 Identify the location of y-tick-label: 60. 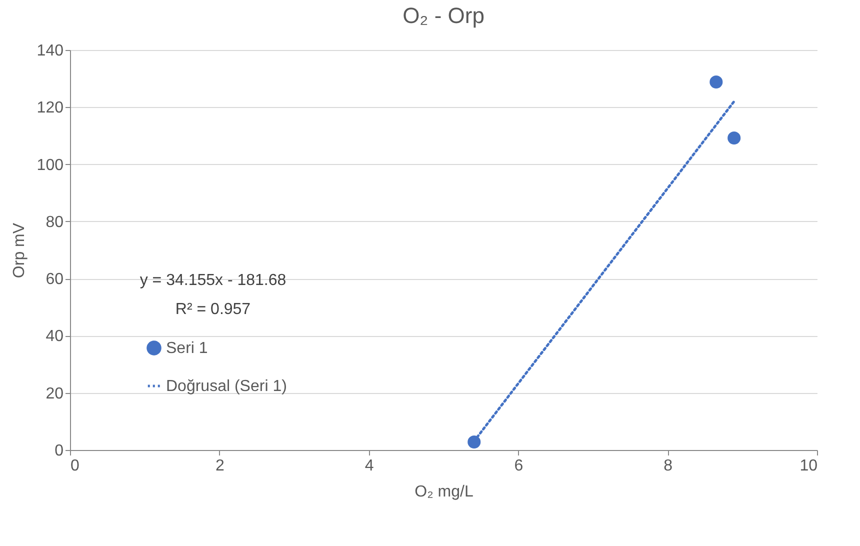
(55, 279).